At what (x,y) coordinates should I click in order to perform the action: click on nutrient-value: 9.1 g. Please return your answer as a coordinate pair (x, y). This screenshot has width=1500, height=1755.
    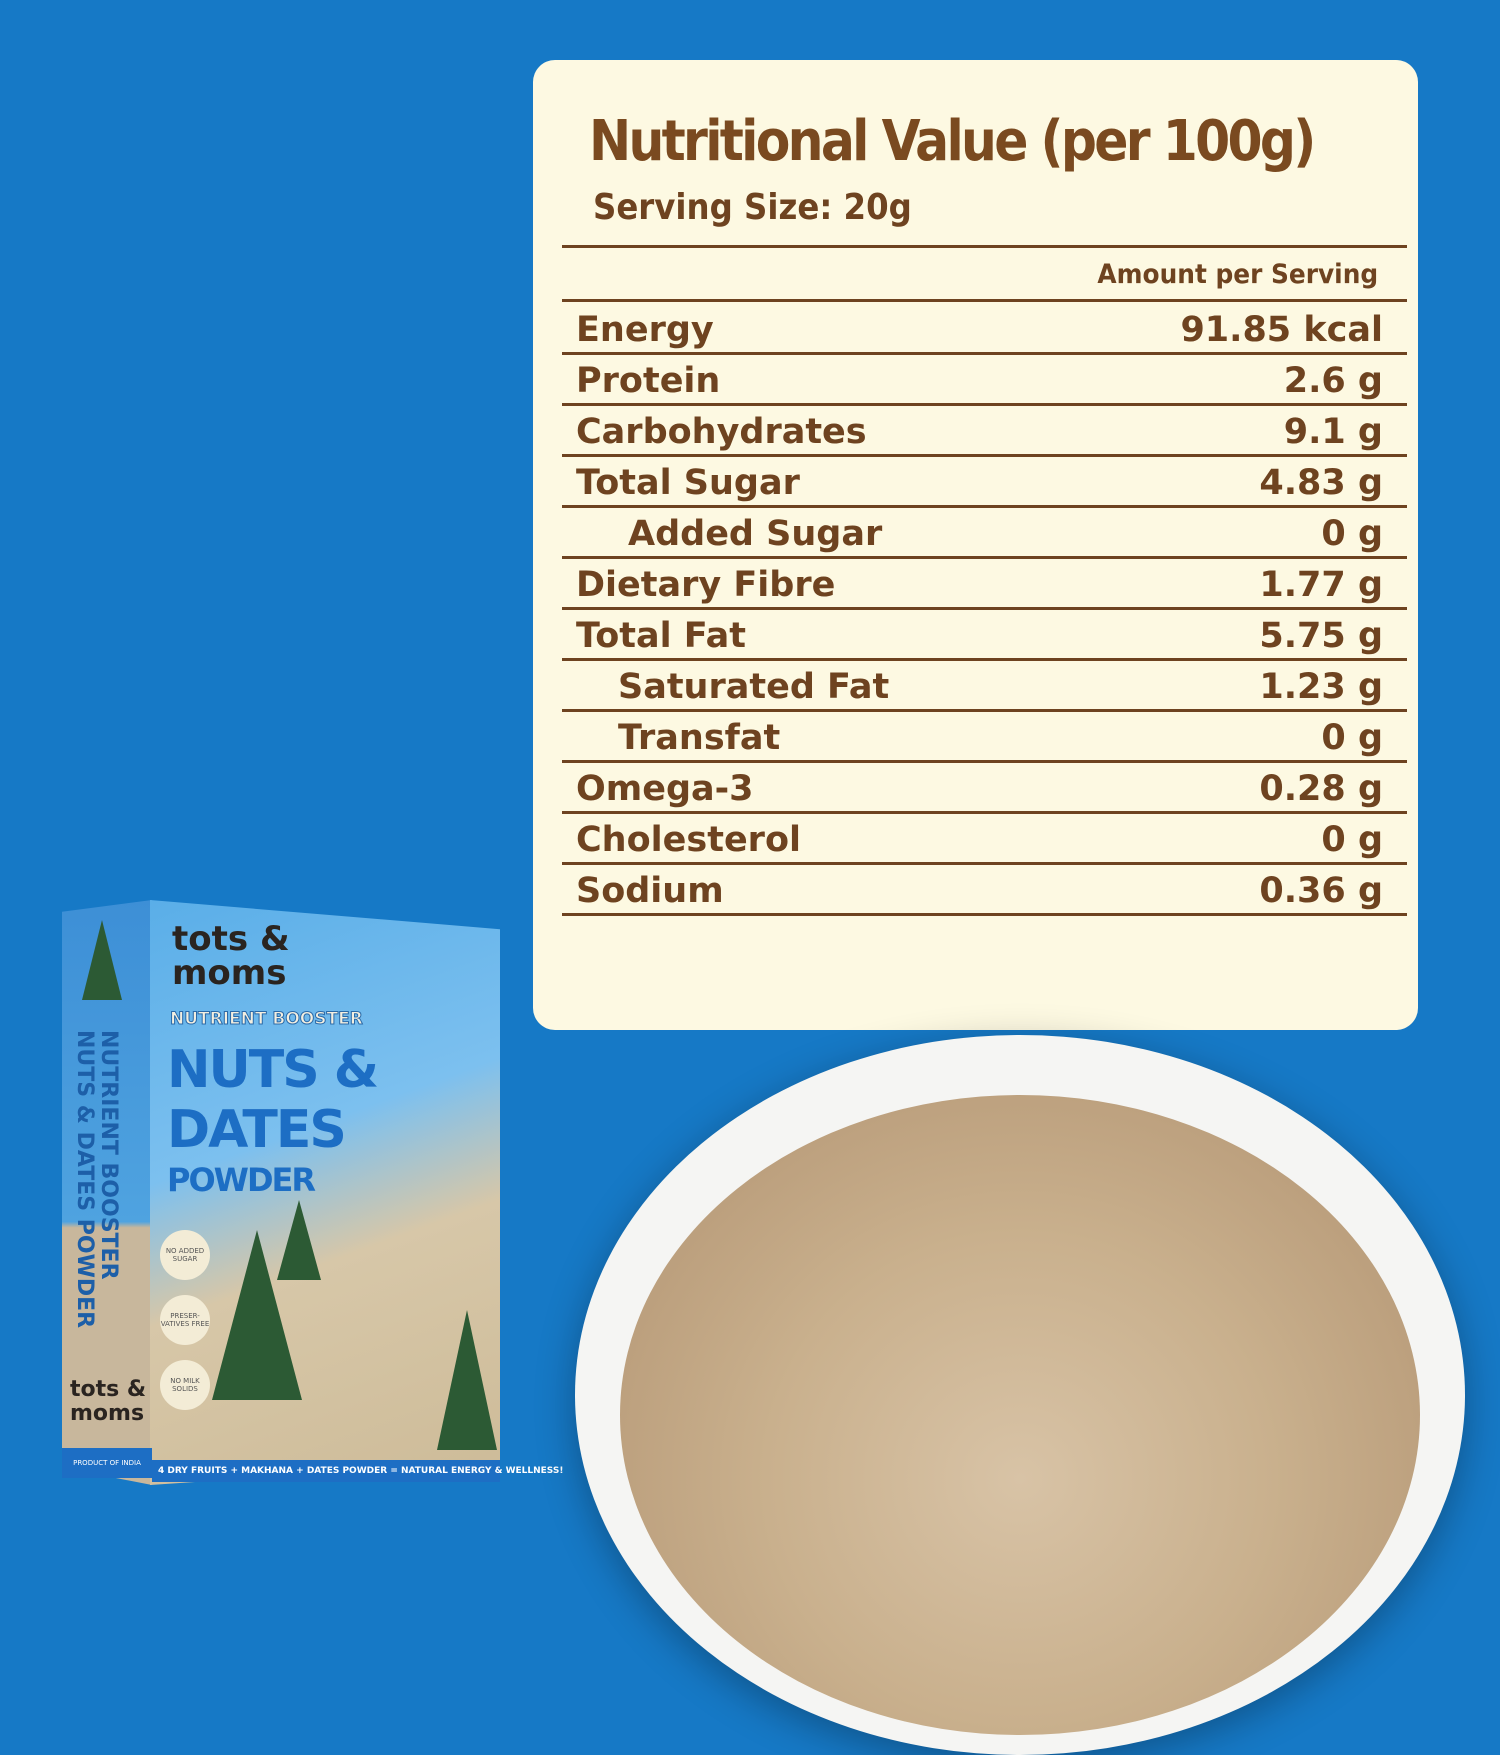
    Looking at the image, I should click on (1333, 432).